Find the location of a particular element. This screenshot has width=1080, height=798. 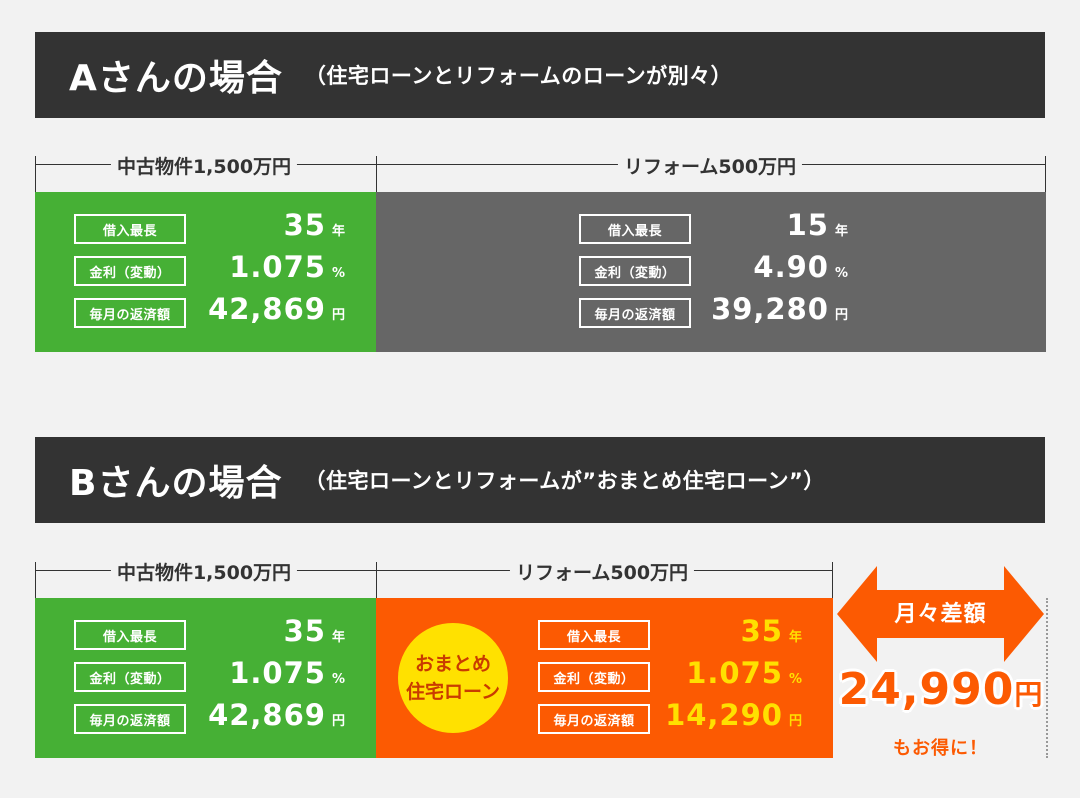

case-a-right-bracket: リフォーム500万円 is located at coordinates (711, 172).